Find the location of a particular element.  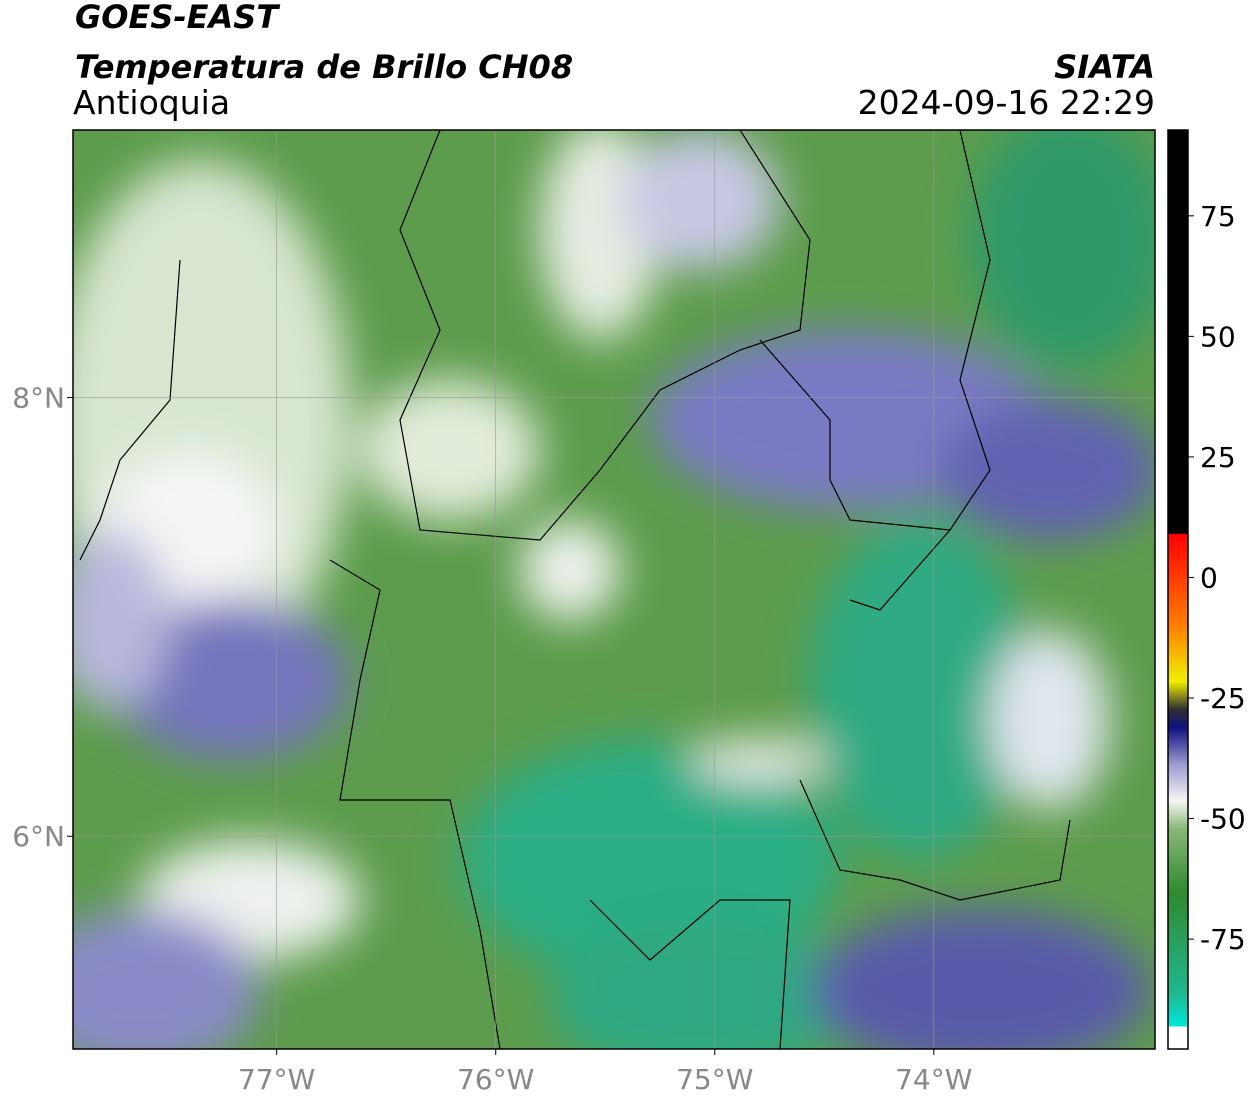

lon-tick-label: 75°W is located at coordinates (714, 1079).